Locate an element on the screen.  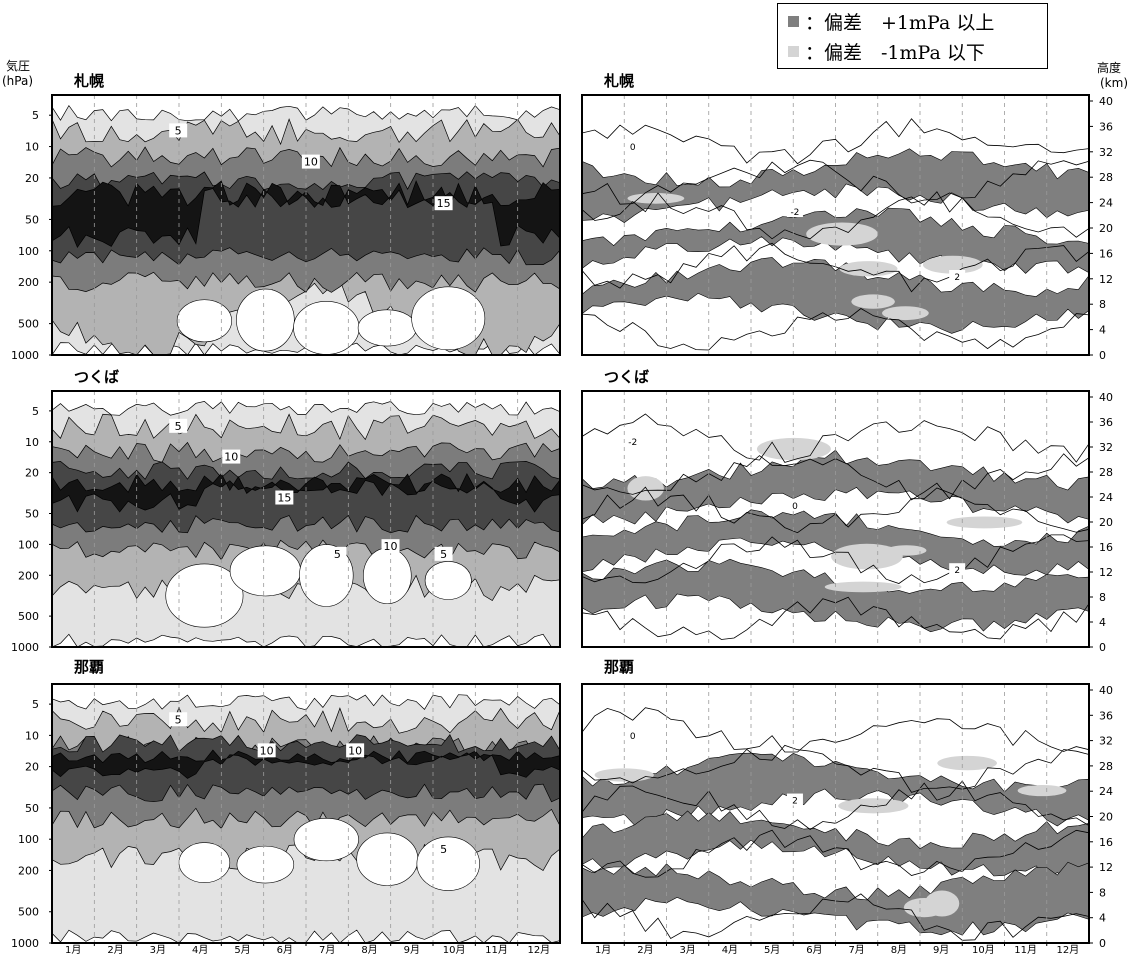
left-panel-3-month-label: 9月 is located at coordinates (412, 949).